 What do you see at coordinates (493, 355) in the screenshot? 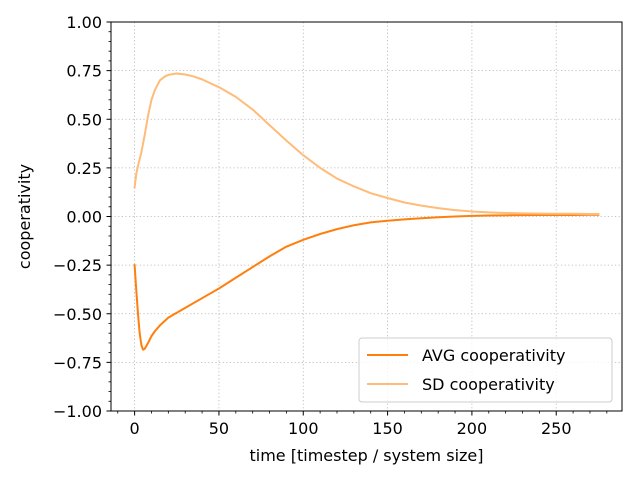
I see `legend-label-avg: AVG cooperativity` at bounding box center [493, 355].